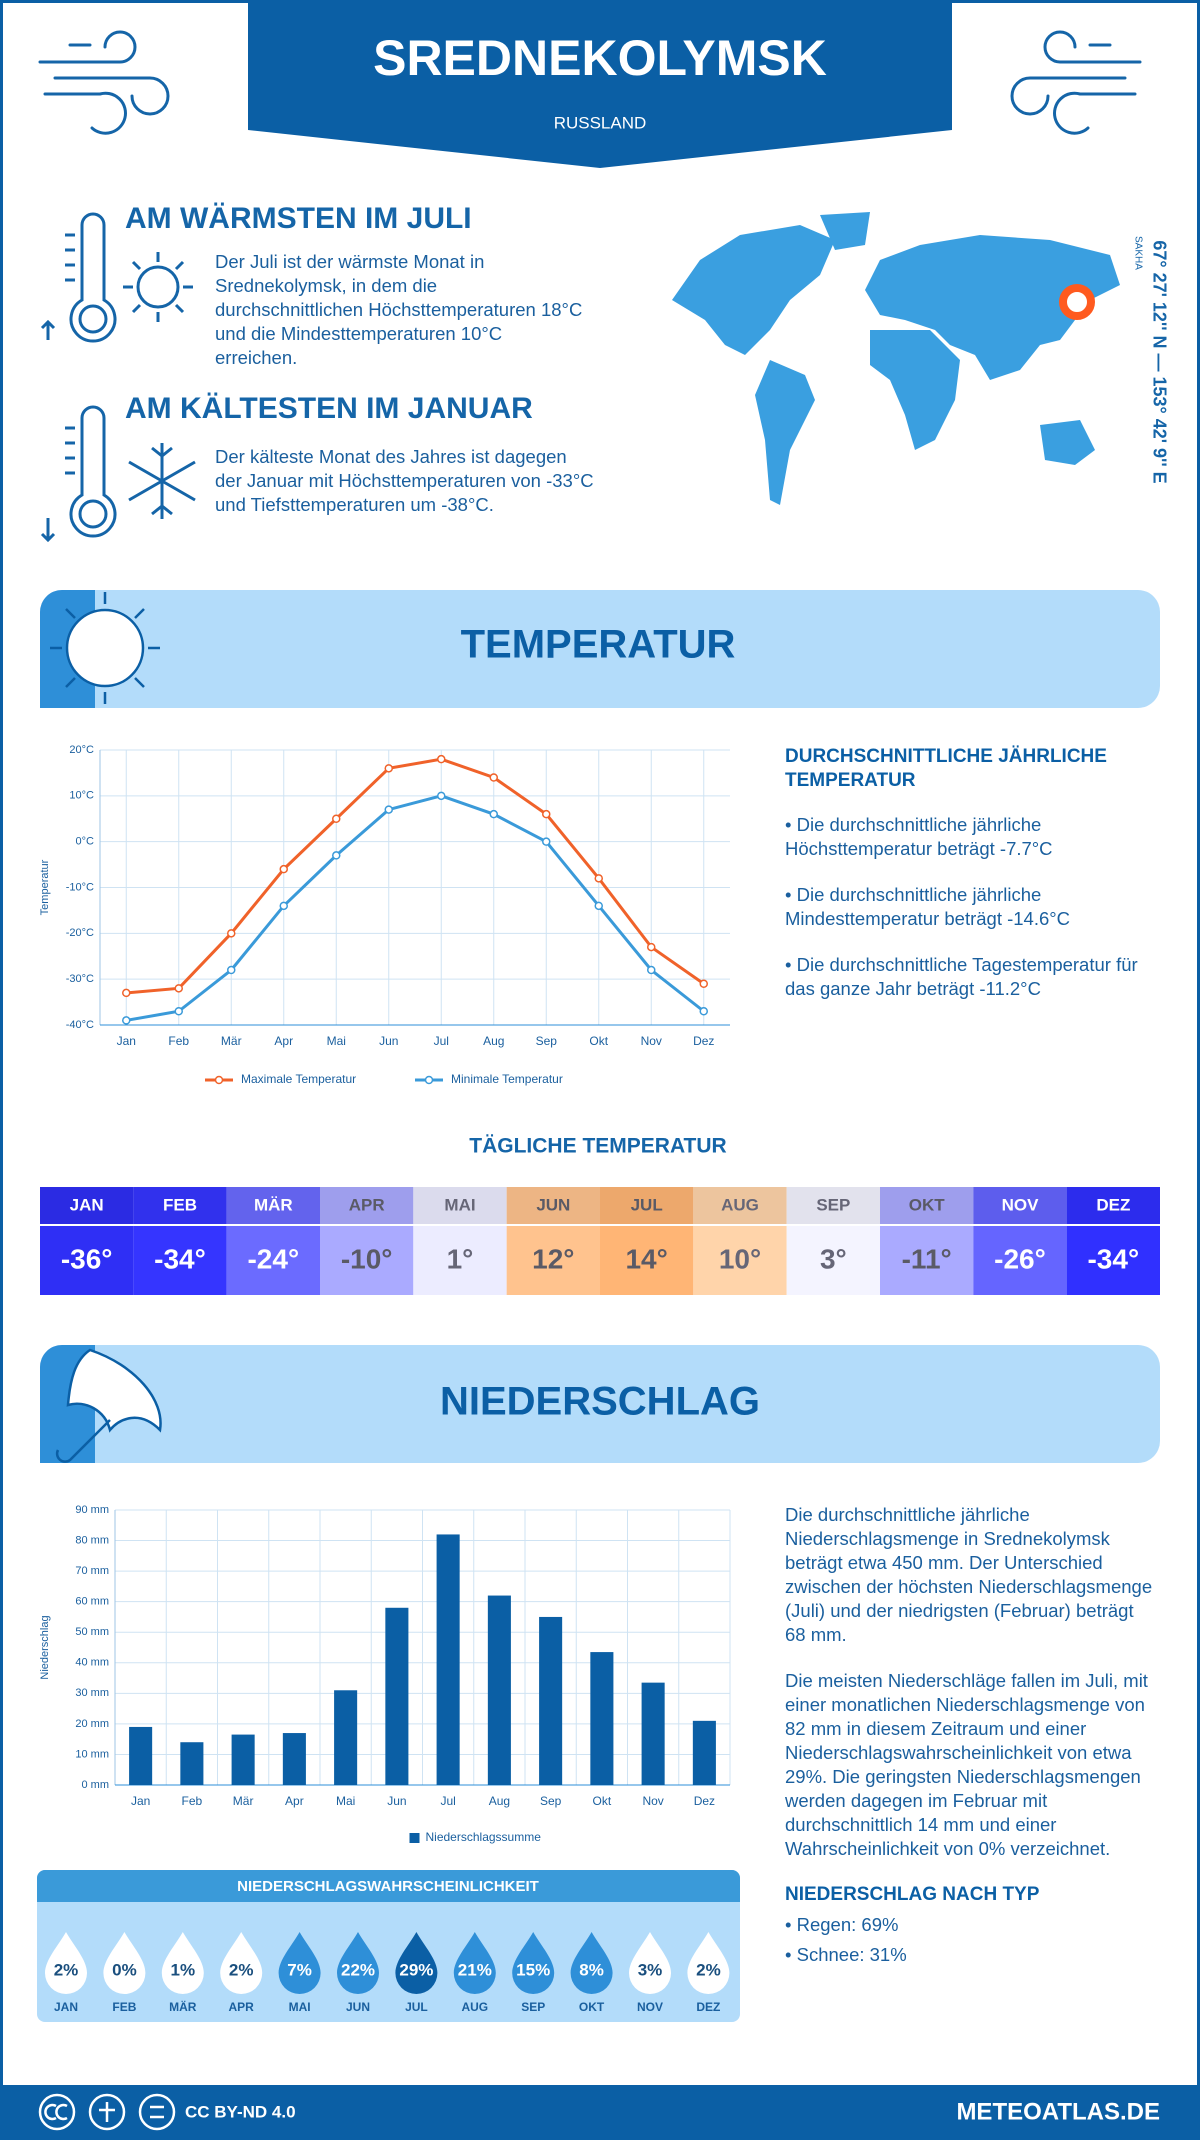 This screenshot has height=2140, width=1200. Describe the element at coordinates (92, 1571) in the screenshot. I see `y-tick-label: 70 mm` at that location.